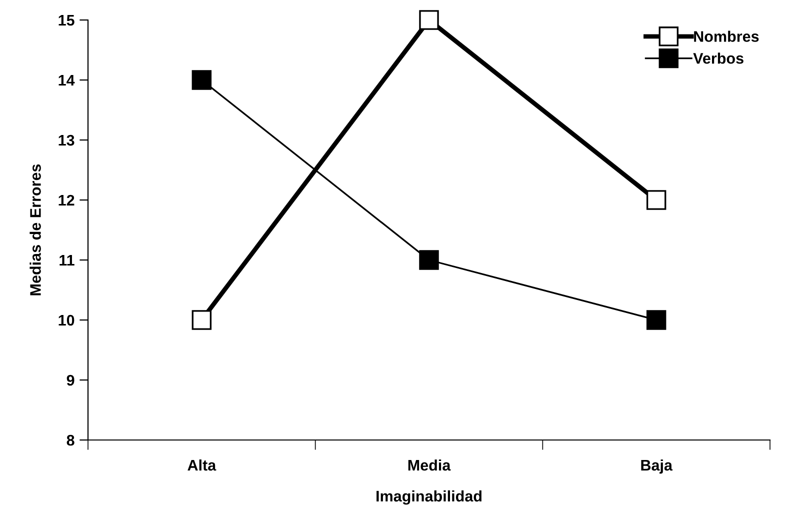 The image size is (787, 521). I want to click on y-tick-label: 10, so click(66, 320).